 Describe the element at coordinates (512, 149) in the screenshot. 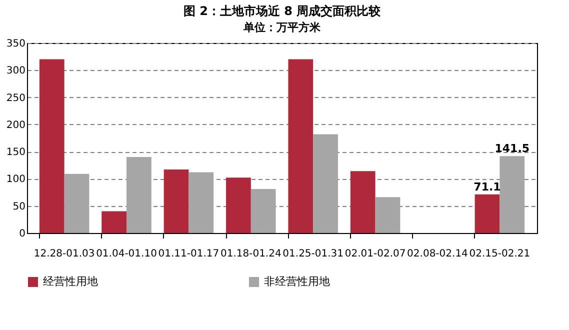

I see `data-label: 141.5` at that location.